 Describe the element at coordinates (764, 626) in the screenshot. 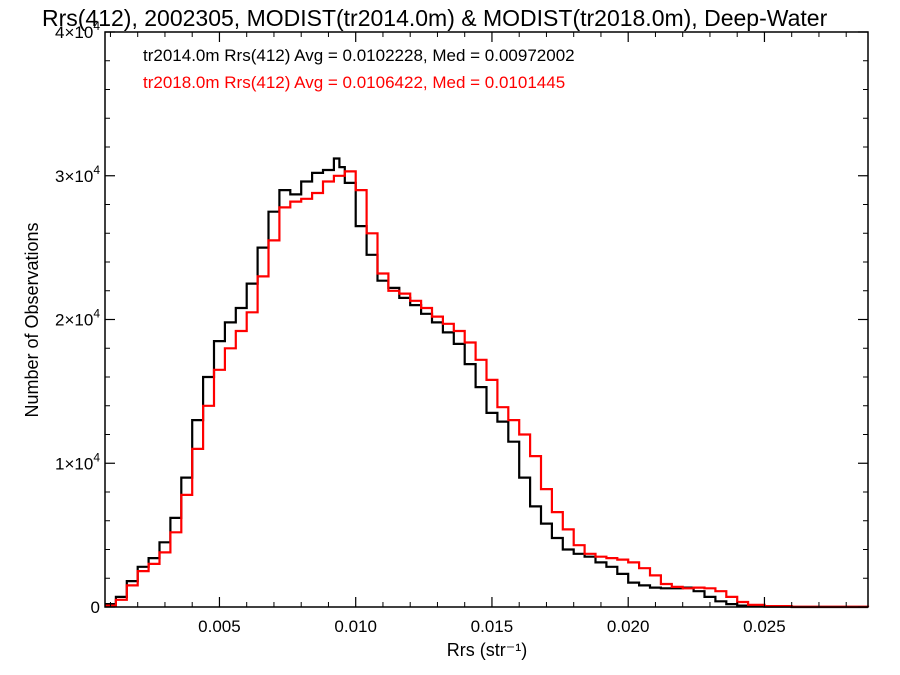

I see `x-tick-label: 0.025` at that location.